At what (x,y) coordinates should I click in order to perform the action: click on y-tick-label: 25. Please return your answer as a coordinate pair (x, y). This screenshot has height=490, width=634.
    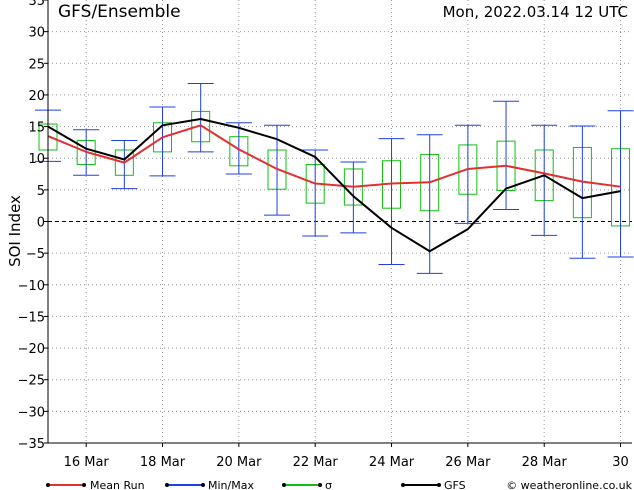
    Looking at the image, I should click on (36, 64).